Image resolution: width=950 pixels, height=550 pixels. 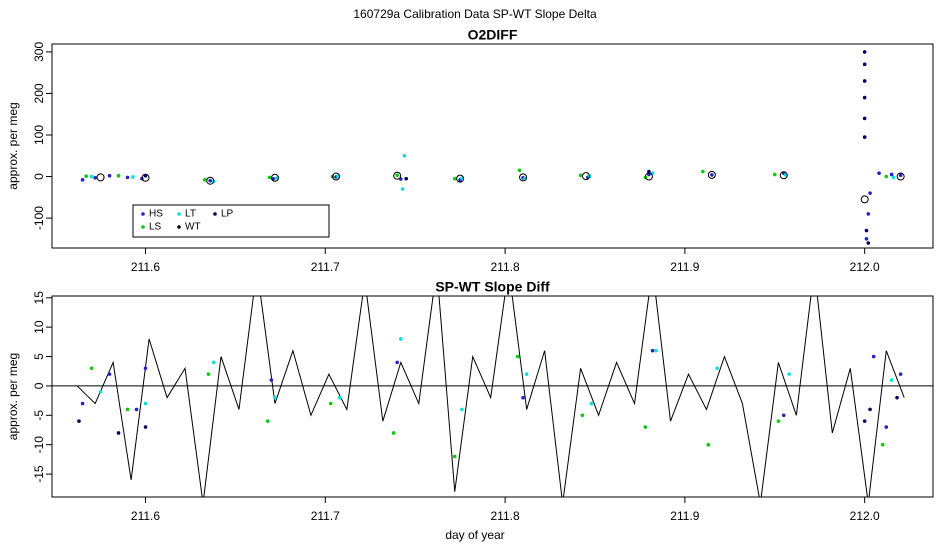 What do you see at coordinates (13, 396) in the screenshot?
I see `y-axis-label: approx. per meg` at bounding box center [13, 396].